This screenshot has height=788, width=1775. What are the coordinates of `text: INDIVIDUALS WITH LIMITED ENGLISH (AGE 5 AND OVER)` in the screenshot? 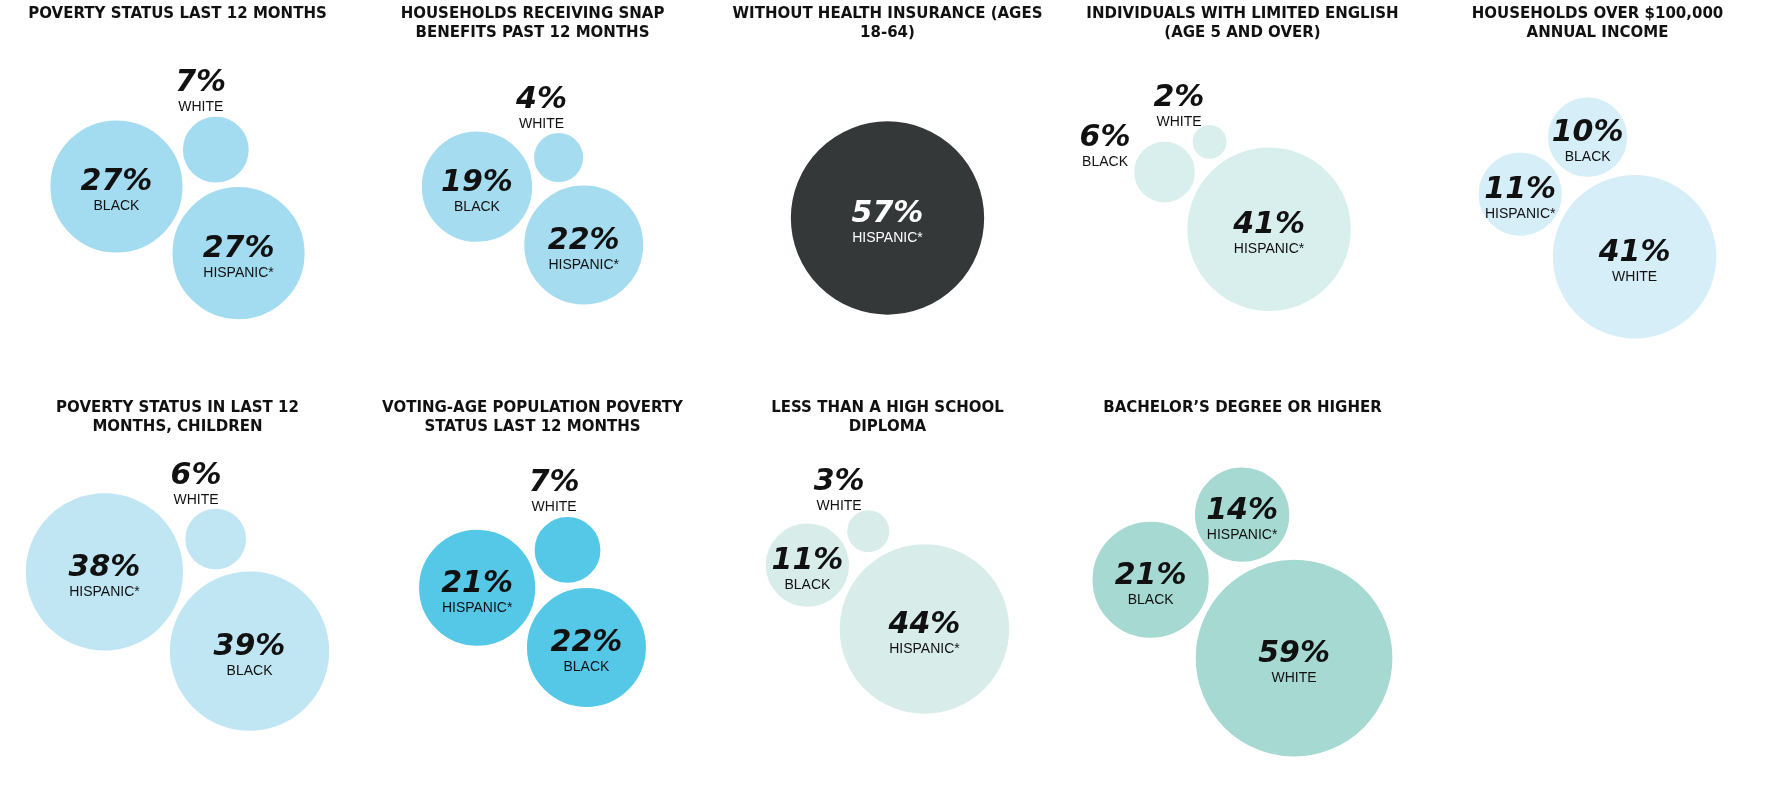 It's located at (1242, 23).